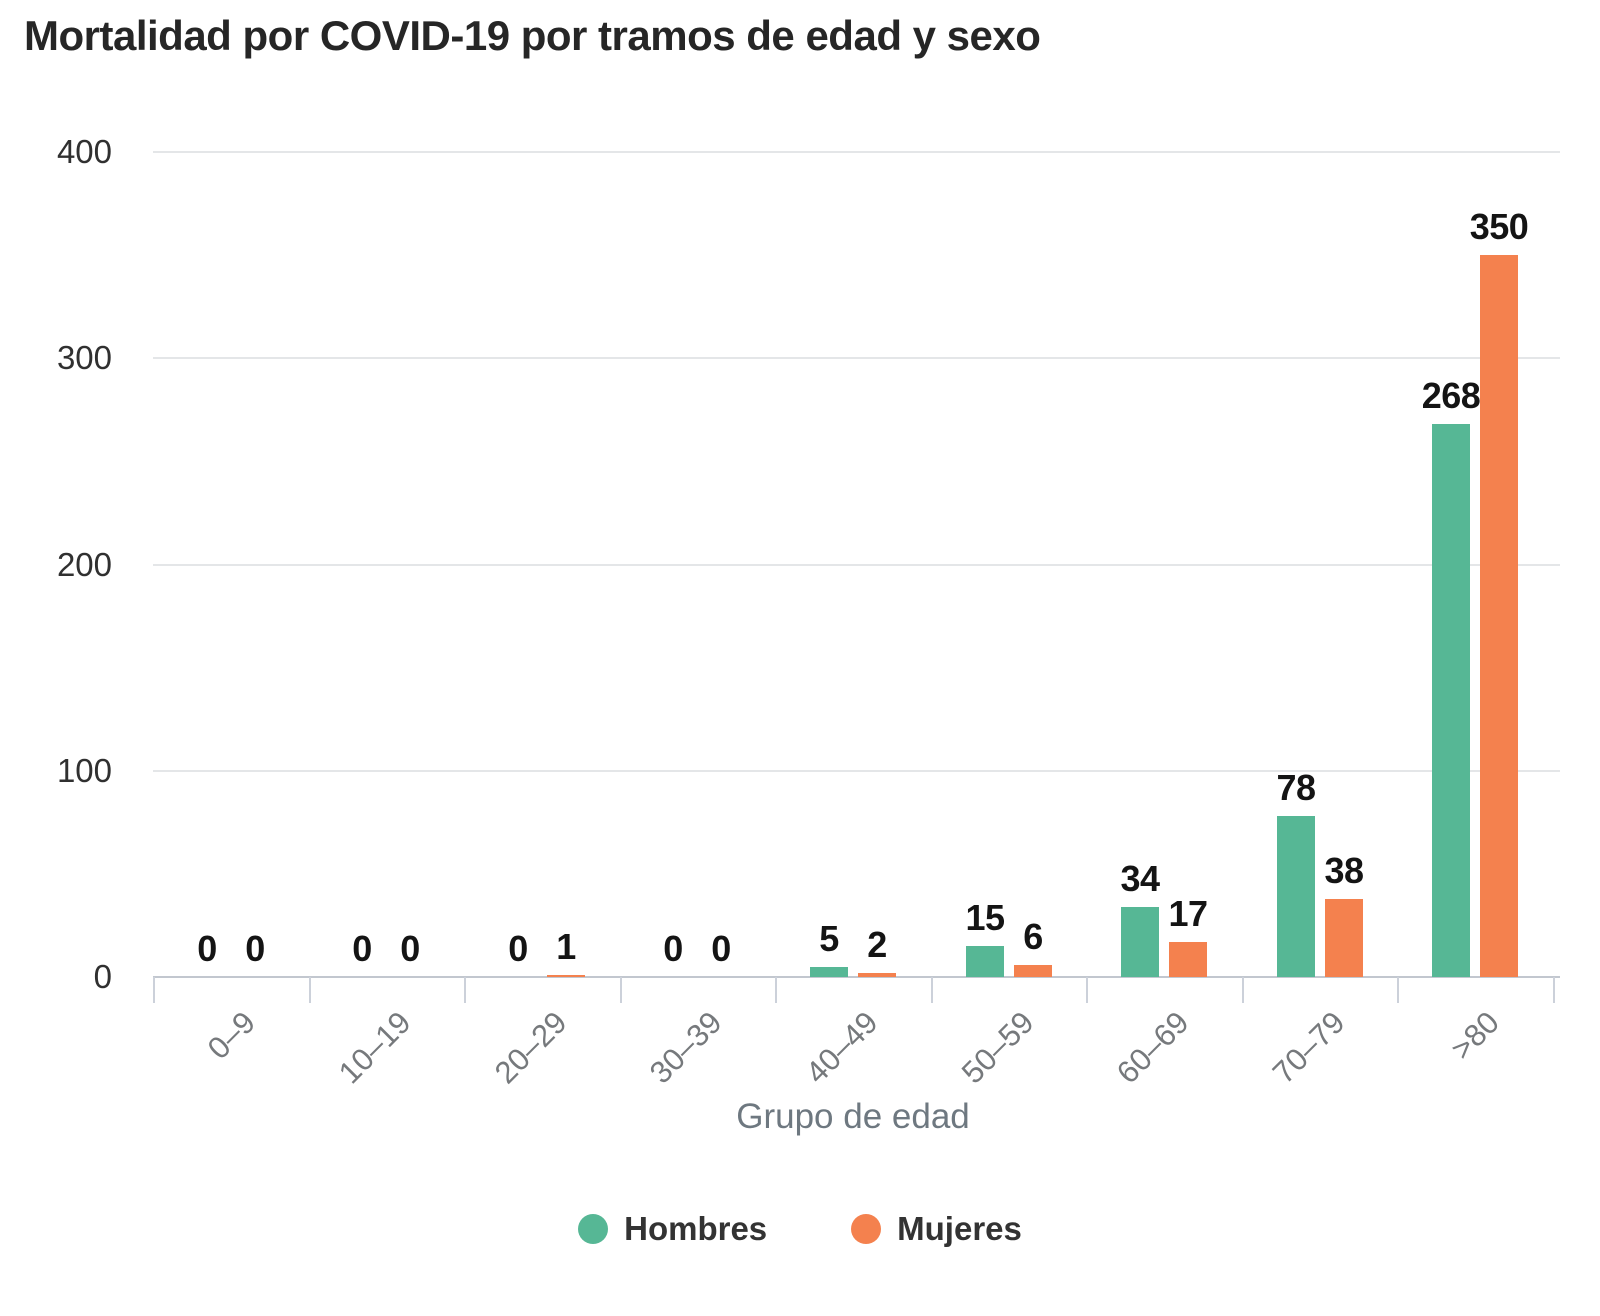  What do you see at coordinates (566, 946) in the screenshot?
I see `value-label-mujeres-20-29: 1` at bounding box center [566, 946].